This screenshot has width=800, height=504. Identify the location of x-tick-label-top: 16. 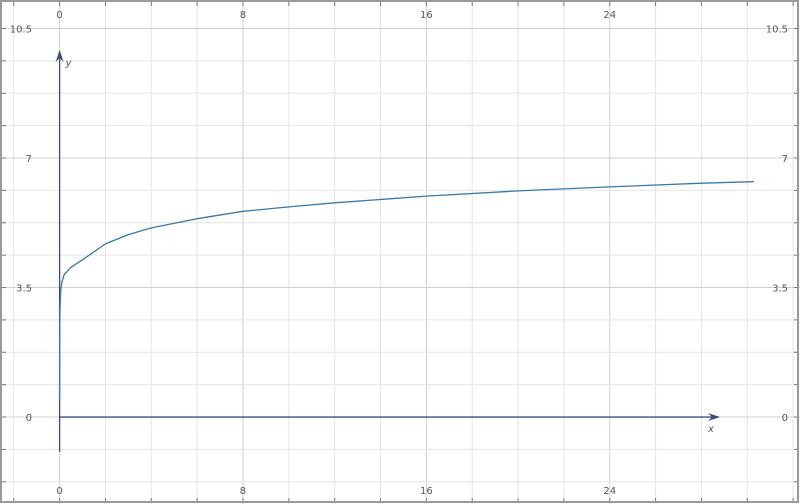
(426, 15).